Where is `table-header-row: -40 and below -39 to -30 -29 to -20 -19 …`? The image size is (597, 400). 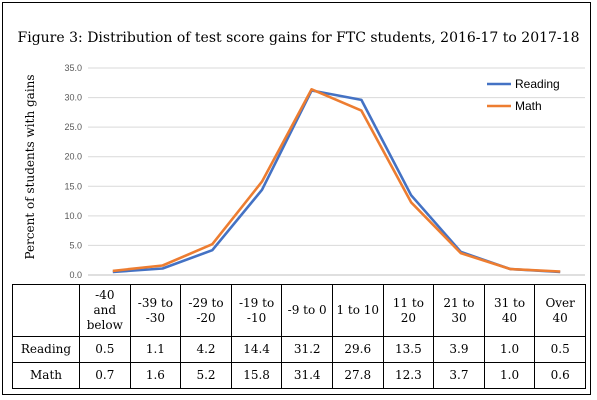 table-header-row: -40 and below -39 to -30 -29 to -20 -19 … is located at coordinates (299, 310).